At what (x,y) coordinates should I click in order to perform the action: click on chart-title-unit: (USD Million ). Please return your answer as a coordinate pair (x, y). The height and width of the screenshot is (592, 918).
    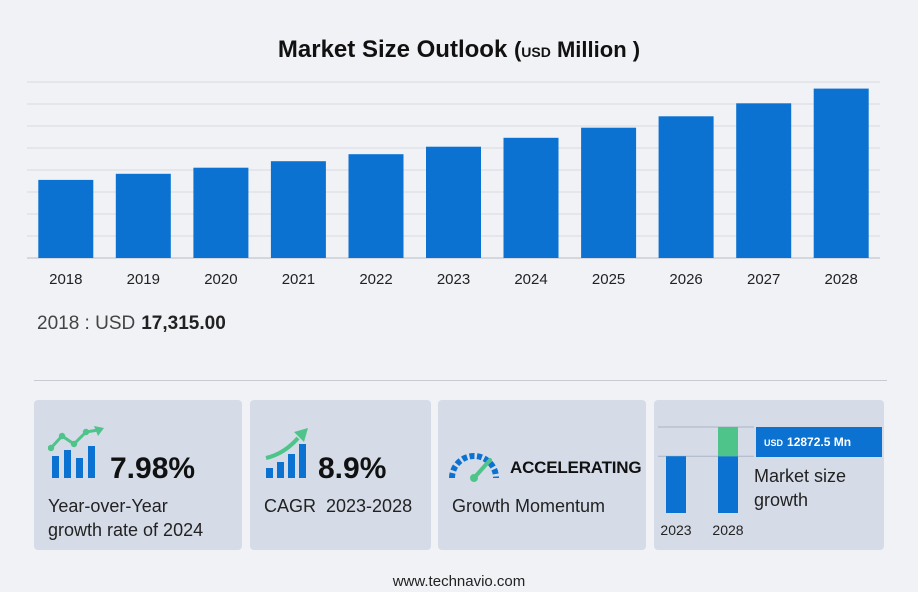
    Looking at the image, I should click on (577, 49).